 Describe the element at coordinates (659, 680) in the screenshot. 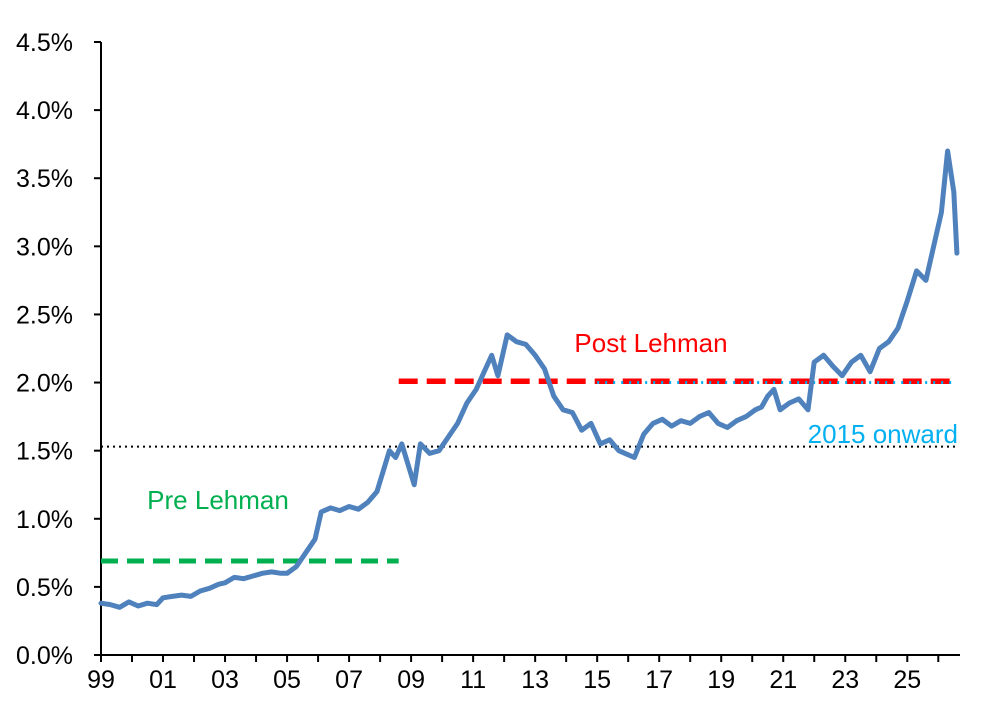

I see `x-tick-label: 17` at that location.